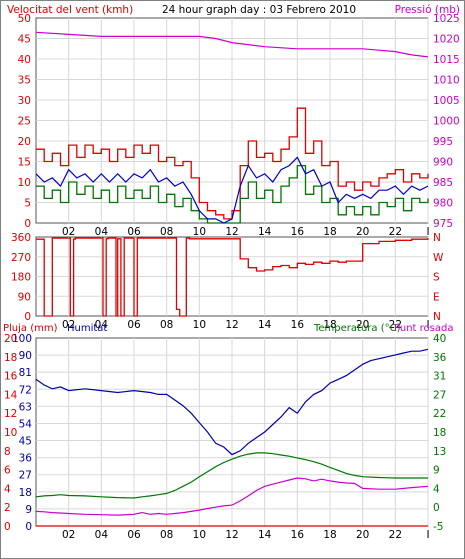 This screenshot has height=559, width=465. What do you see at coordinates (87, 328) in the screenshot?
I see `humidity-title: Humitat` at bounding box center [87, 328].